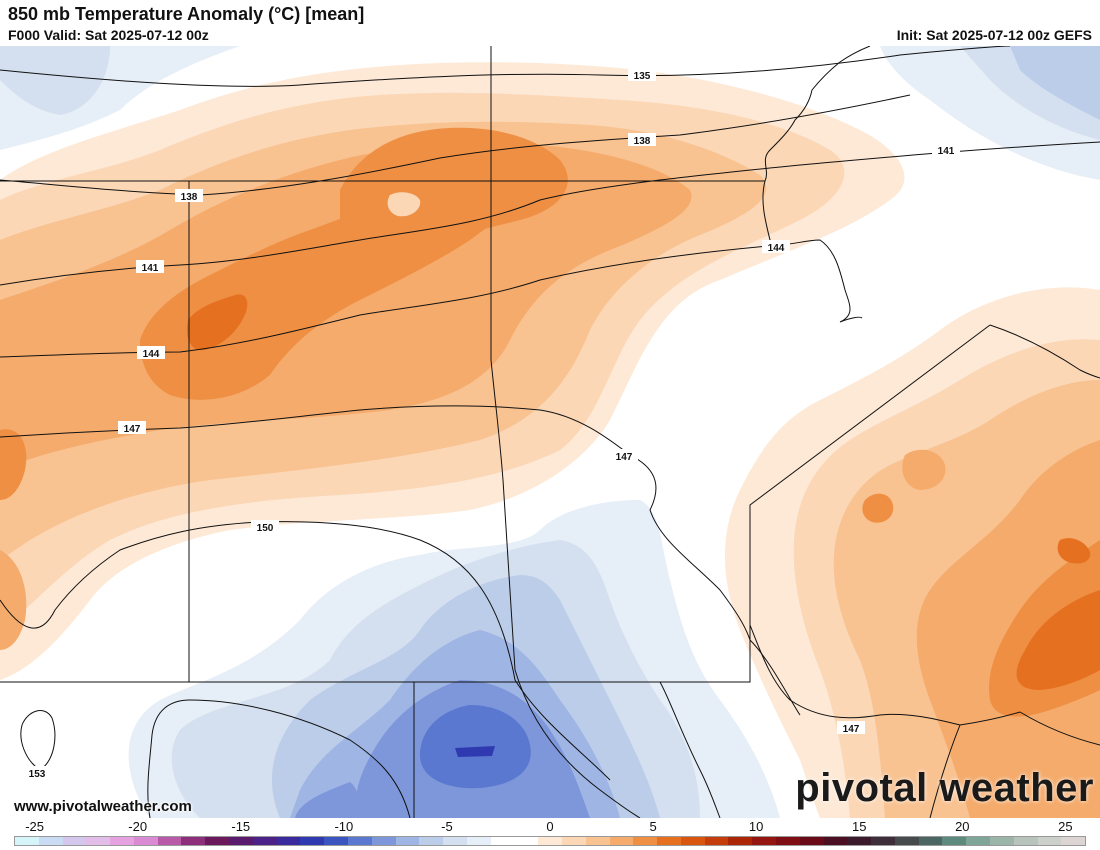 This screenshot has height=850, width=1100. Describe the element at coordinates (132, 429) in the screenshot. I see `contour-label-147-west: 147` at that location.